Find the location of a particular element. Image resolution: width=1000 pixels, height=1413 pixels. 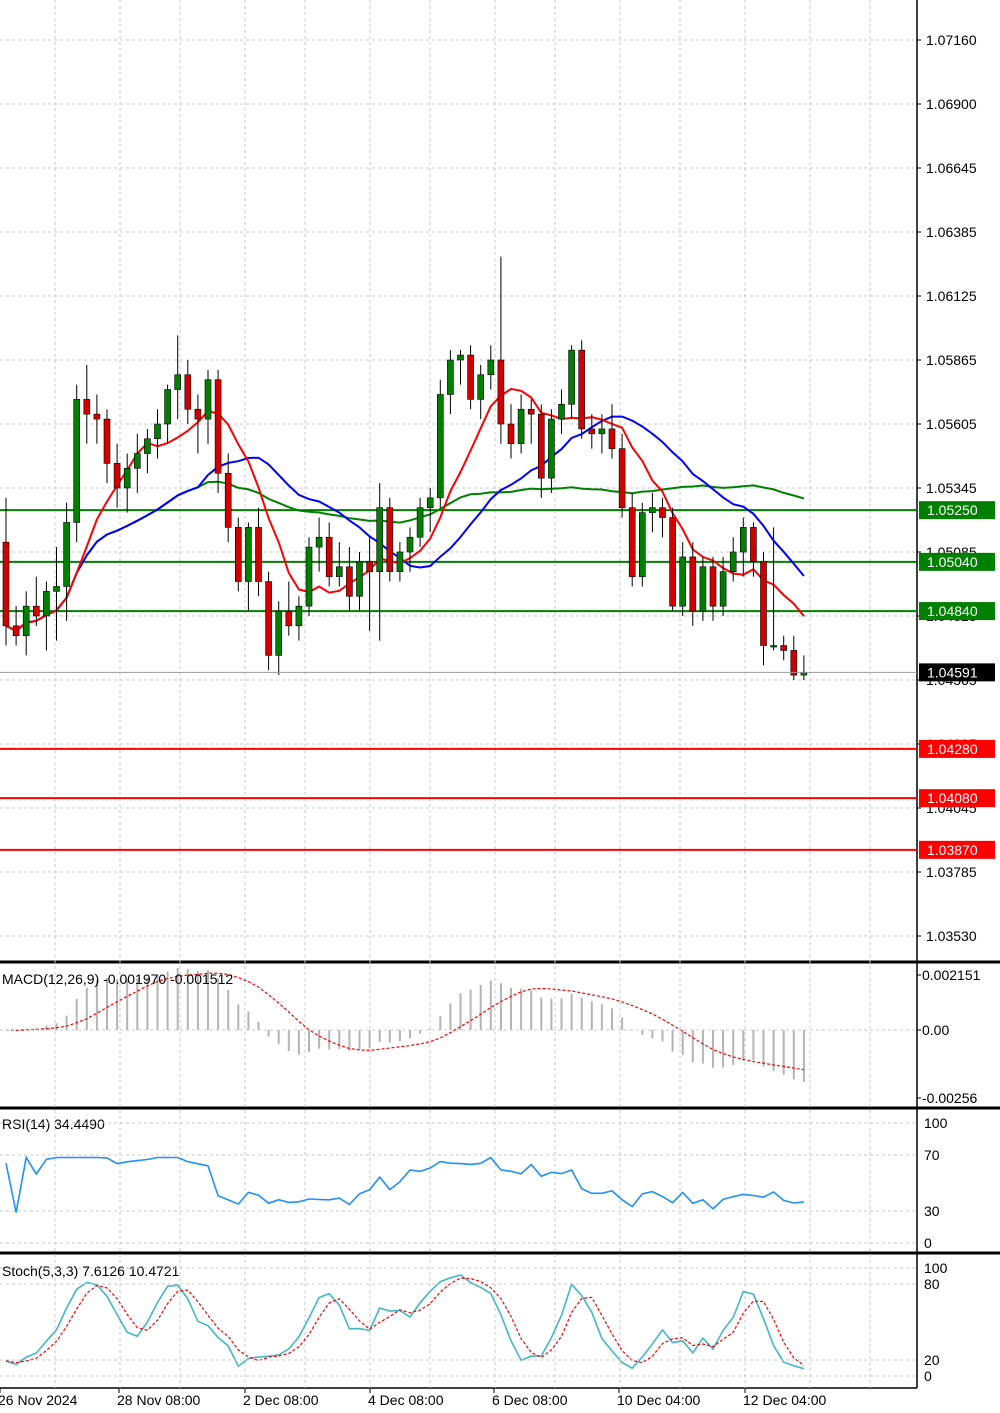

rsi-tick-label: 0 is located at coordinates (928, 1243).